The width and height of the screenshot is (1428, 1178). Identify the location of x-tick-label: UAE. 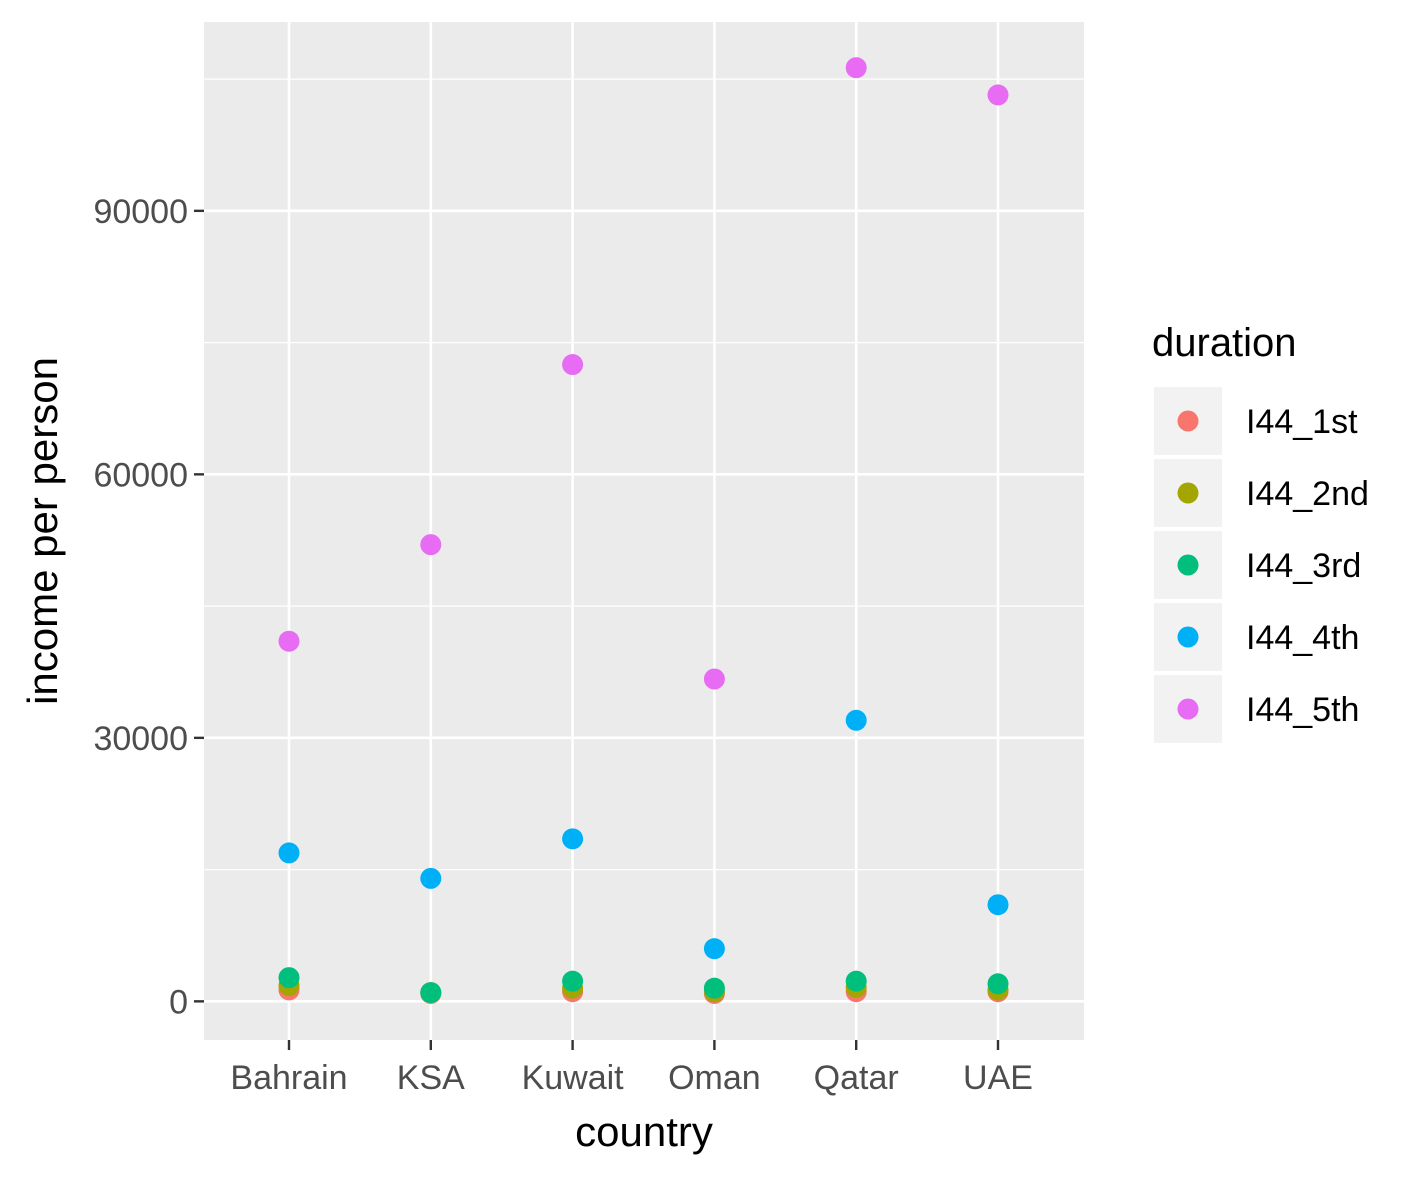
(998, 1078).